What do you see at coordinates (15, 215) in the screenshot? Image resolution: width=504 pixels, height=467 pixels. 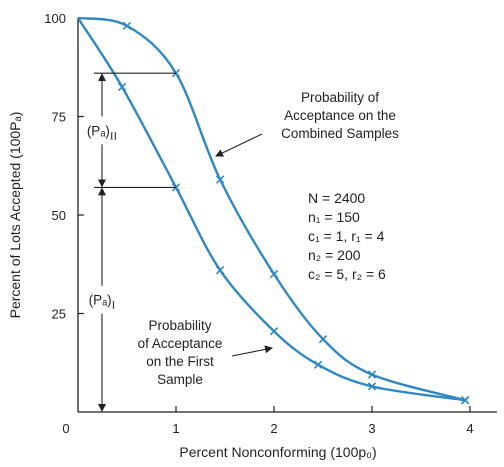 I see `y-axis-label: Percent of Lots Accepted (100Pₐ)` at bounding box center [15, 215].